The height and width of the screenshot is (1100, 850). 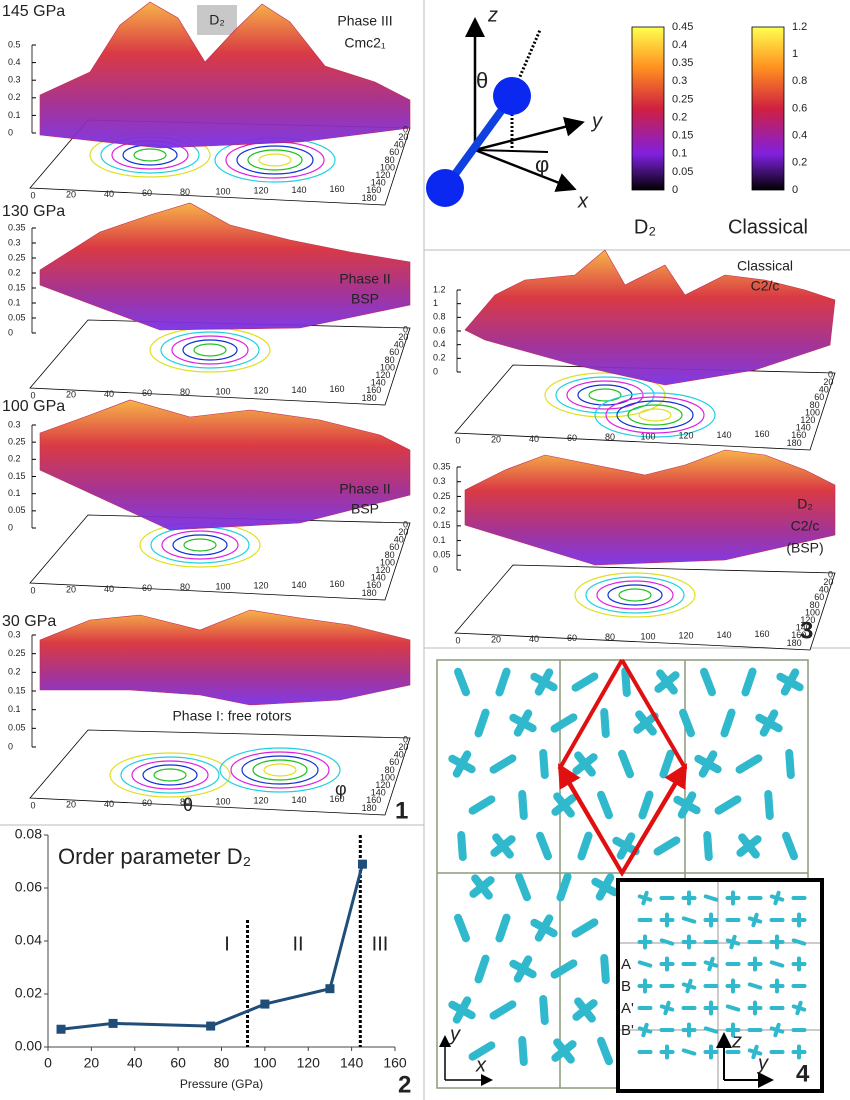 I want to click on theta-tick-label: 140, so click(x=298, y=585).